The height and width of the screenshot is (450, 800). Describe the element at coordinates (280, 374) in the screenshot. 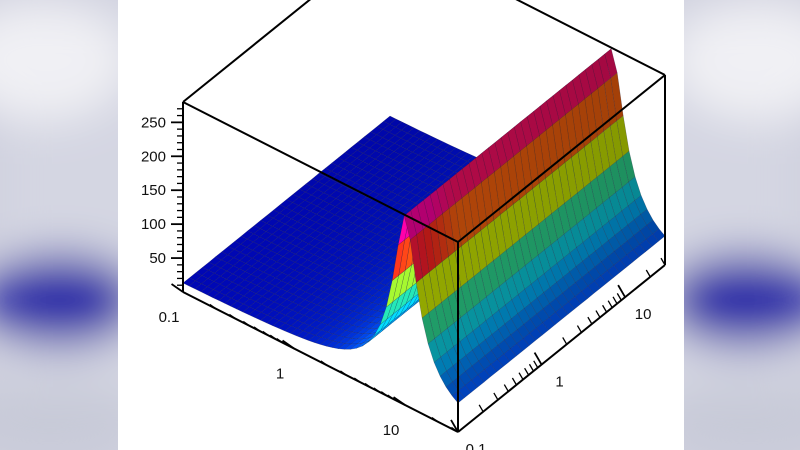

I see `x-tick-label: 1` at that location.